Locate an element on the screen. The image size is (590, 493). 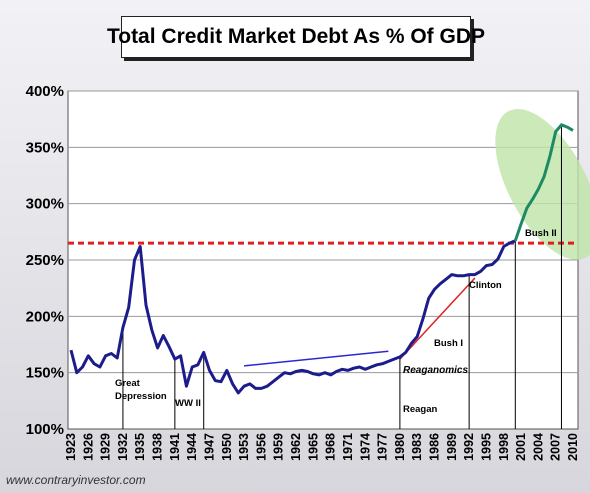
x-tick-label: 1929 is located at coordinates (106, 447).